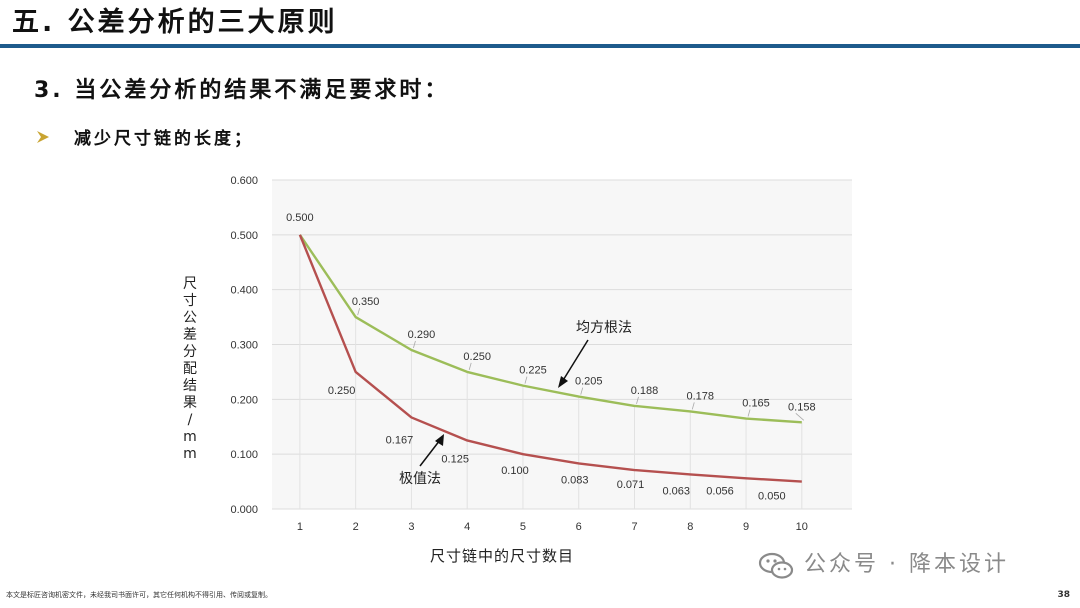  I want to click on footer-note: 本文是标匠咨询机密文件，未经我司书面许可，其它任何机构不得引用、传阅或复制。, so click(139, 595).